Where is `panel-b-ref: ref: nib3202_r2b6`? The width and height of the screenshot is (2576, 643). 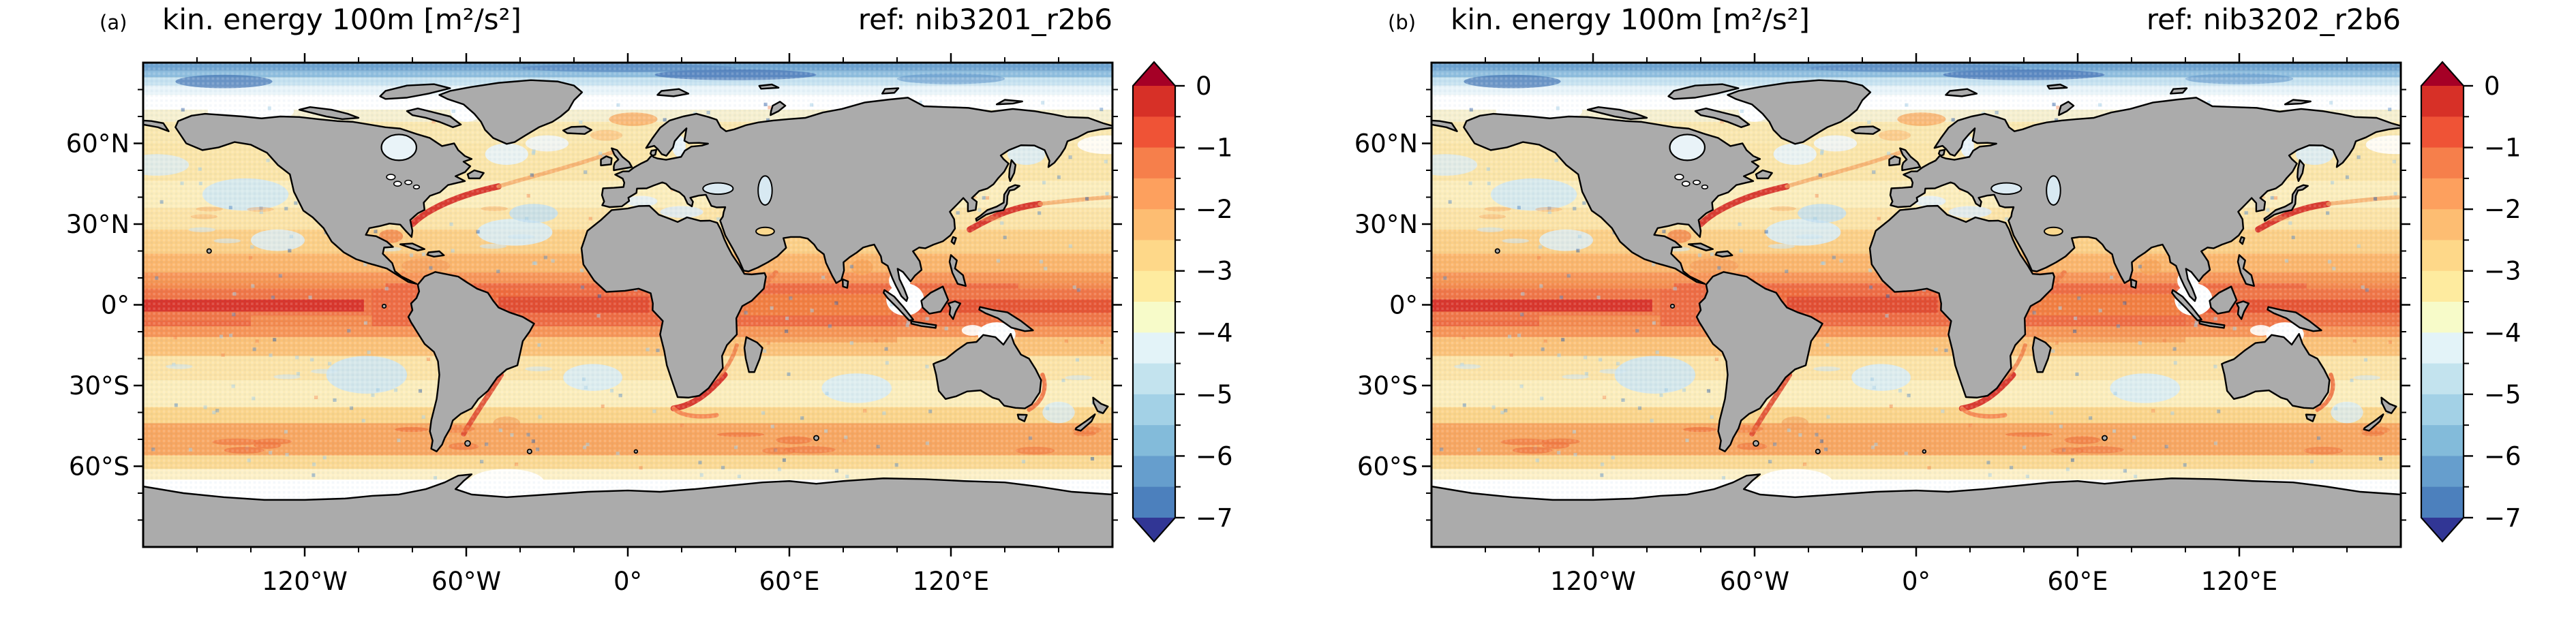 panel-b-ref: ref: nib3202_r2b6 is located at coordinates (2273, 19).